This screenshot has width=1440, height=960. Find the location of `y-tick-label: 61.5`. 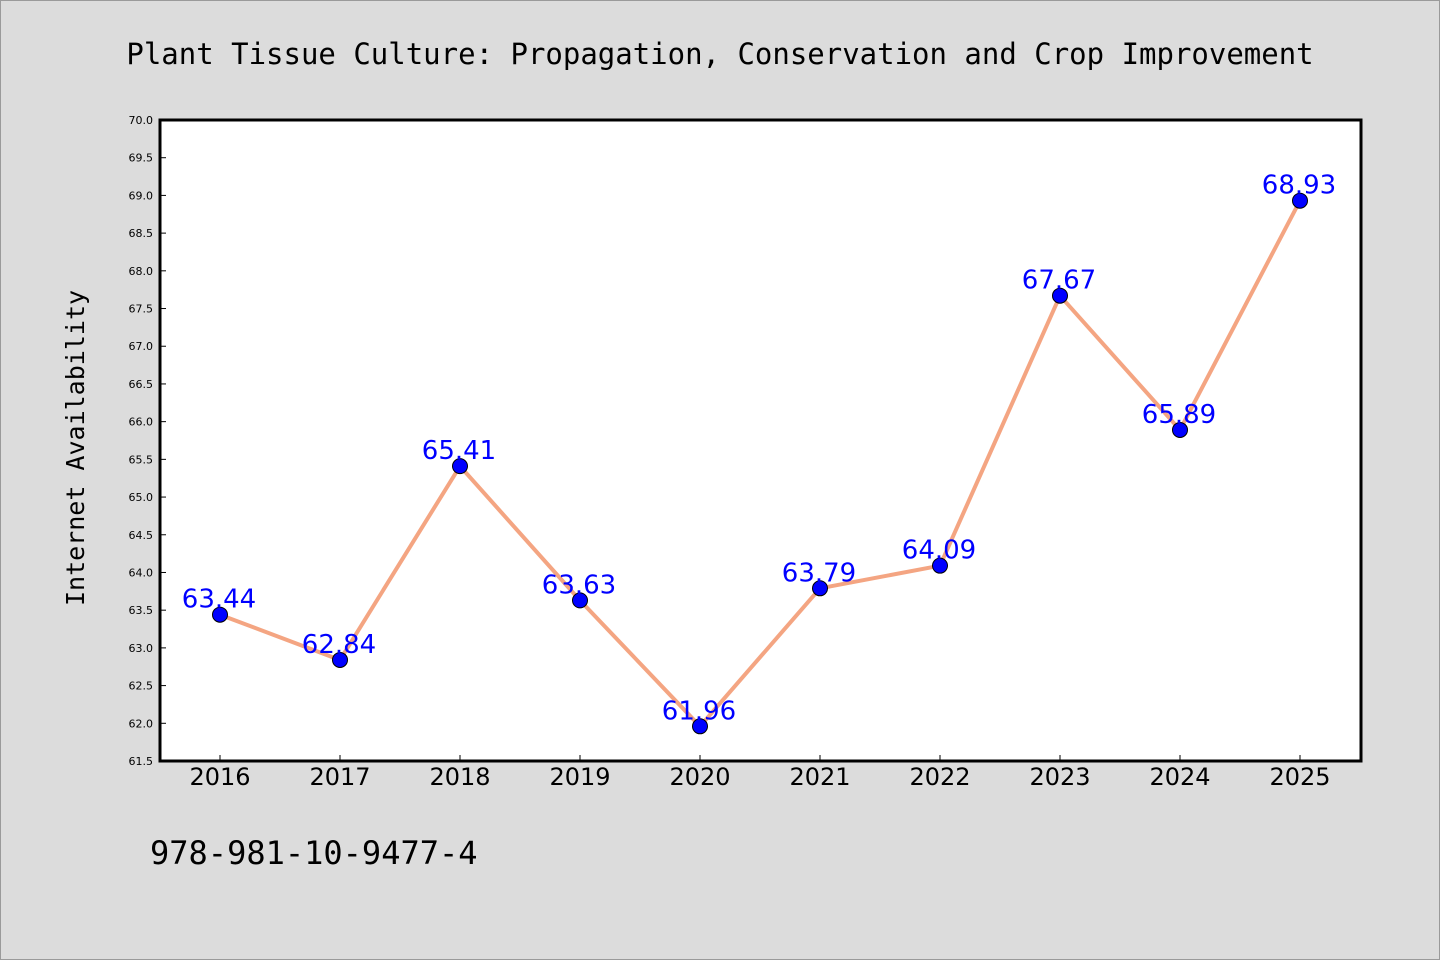

y-tick-label: 61.5 is located at coordinates (141, 761).